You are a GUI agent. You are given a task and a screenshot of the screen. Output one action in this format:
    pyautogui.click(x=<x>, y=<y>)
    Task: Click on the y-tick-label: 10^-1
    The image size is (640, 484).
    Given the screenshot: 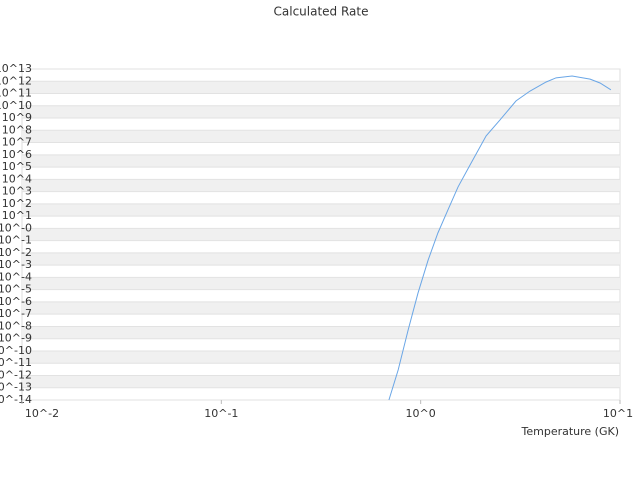 What is the action you would take?
    pyautogui.click(x=16, y=240)
    